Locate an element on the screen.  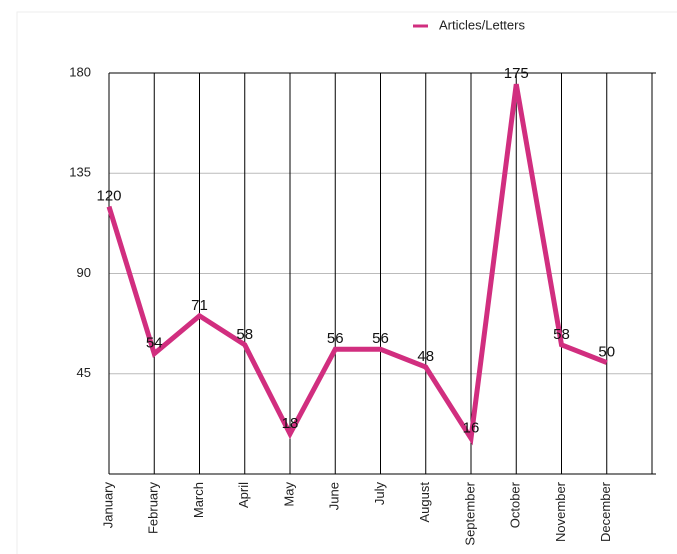
data-label: 16 is located at coordinates (471, 427).